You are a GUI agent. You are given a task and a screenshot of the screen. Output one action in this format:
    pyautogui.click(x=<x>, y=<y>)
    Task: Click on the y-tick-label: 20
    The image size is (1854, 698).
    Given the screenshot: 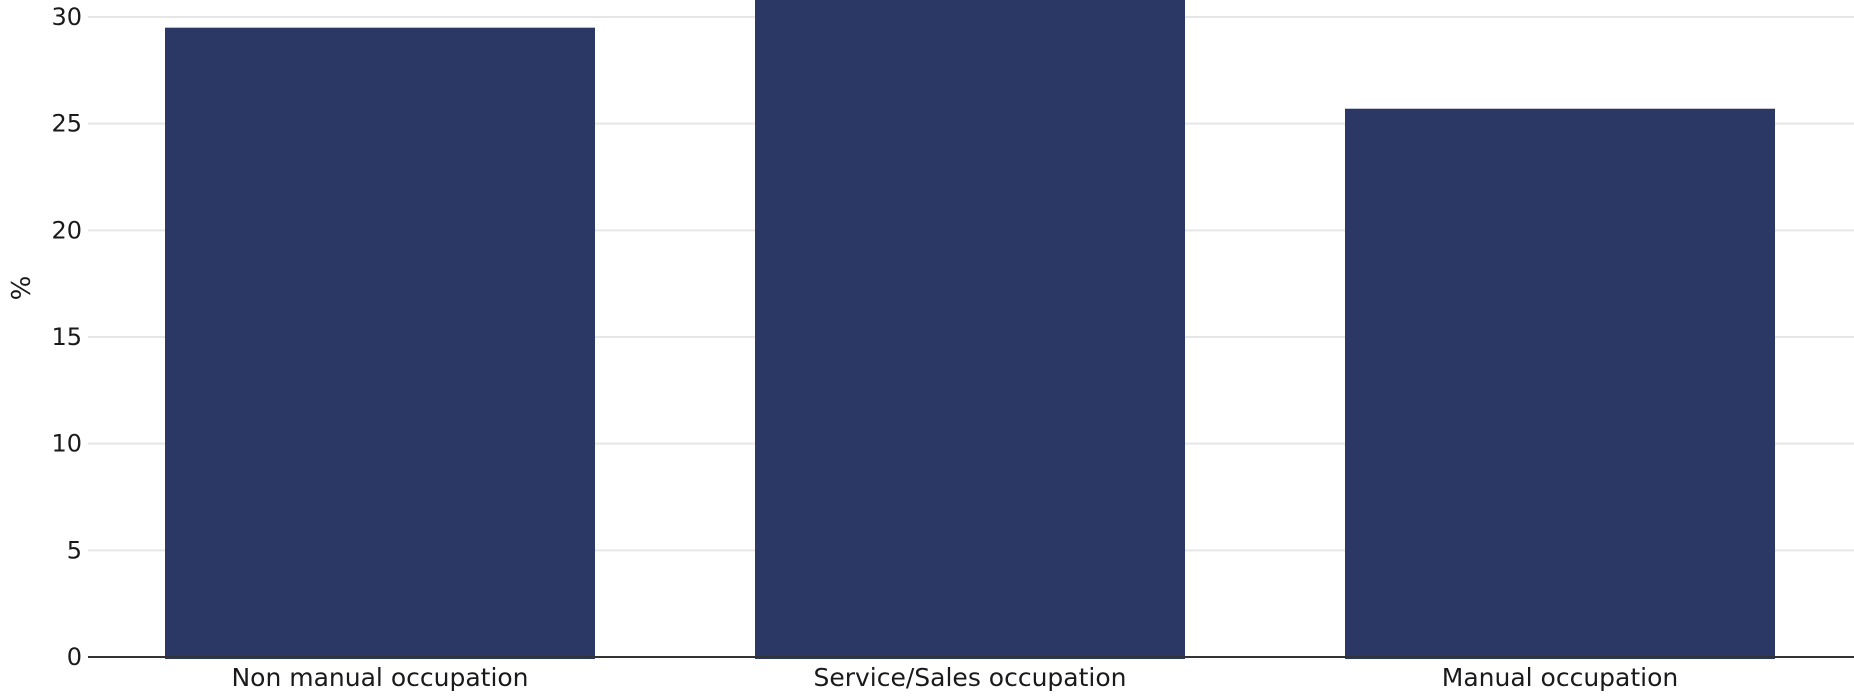 What is the action you would take?
    pyautogui.click(x=66, y=230)
    